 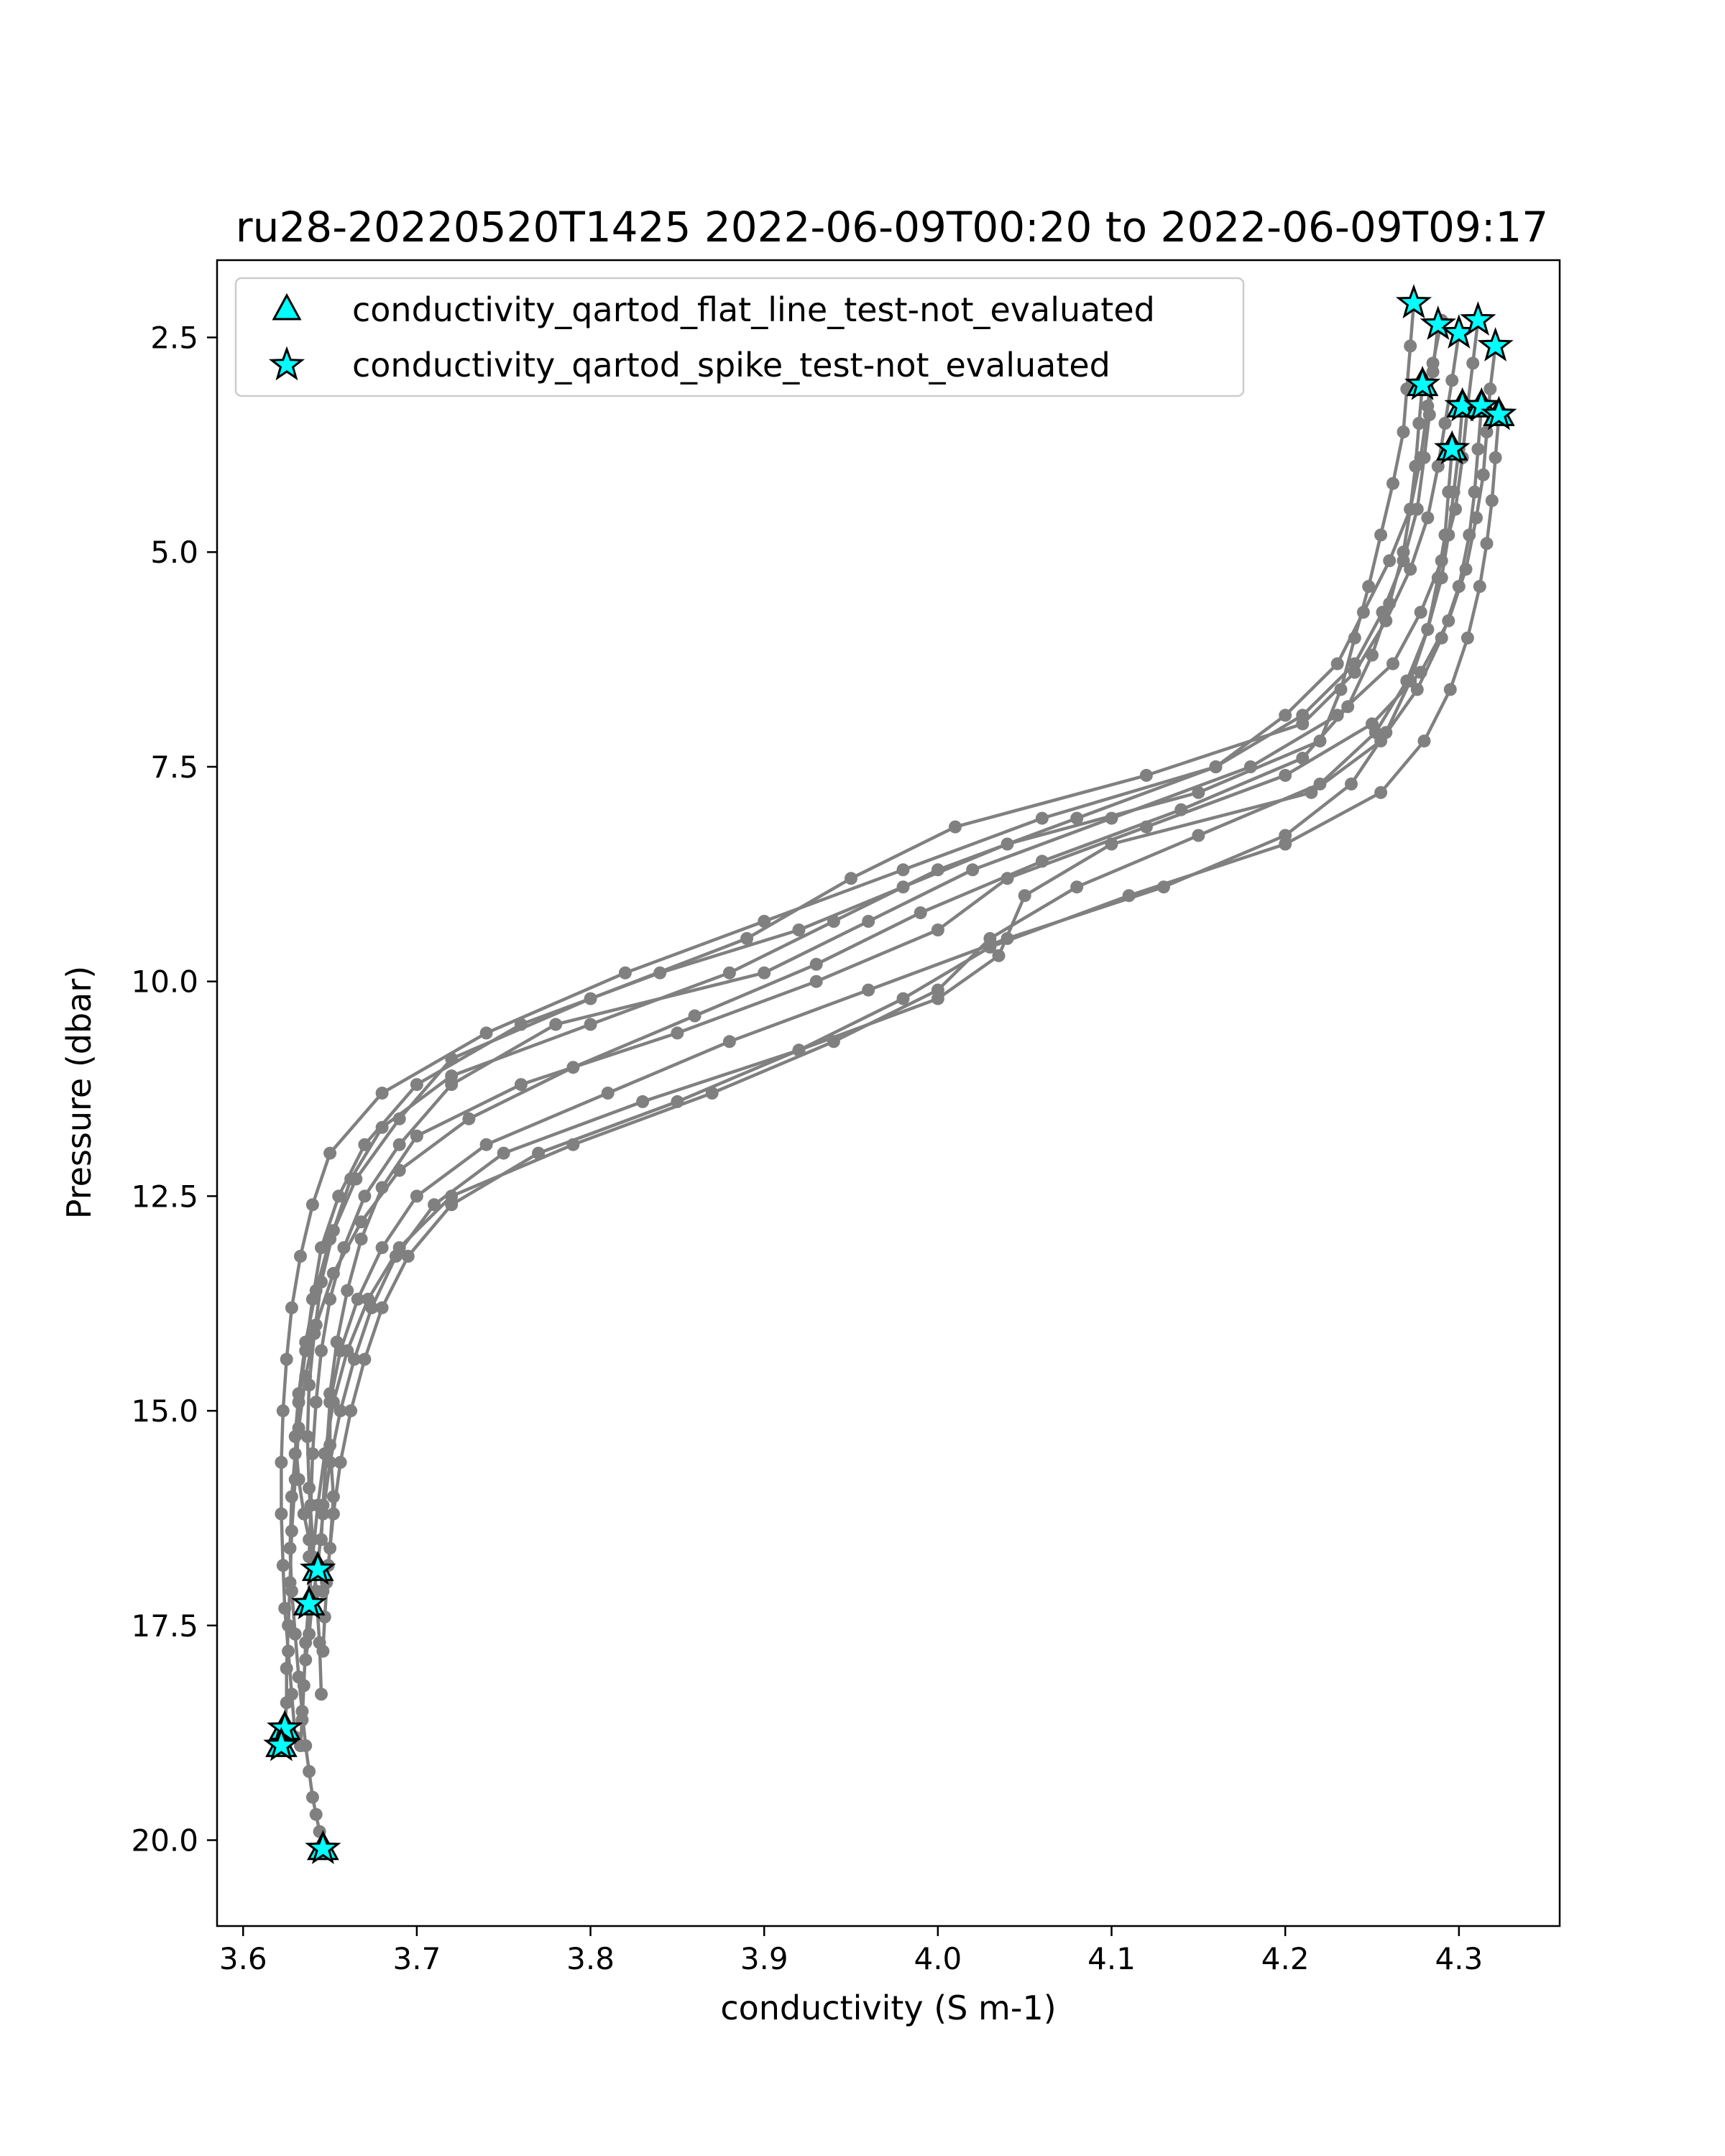 I want to click on y-tick-label: 17.5, so click(x=164, y=1626).